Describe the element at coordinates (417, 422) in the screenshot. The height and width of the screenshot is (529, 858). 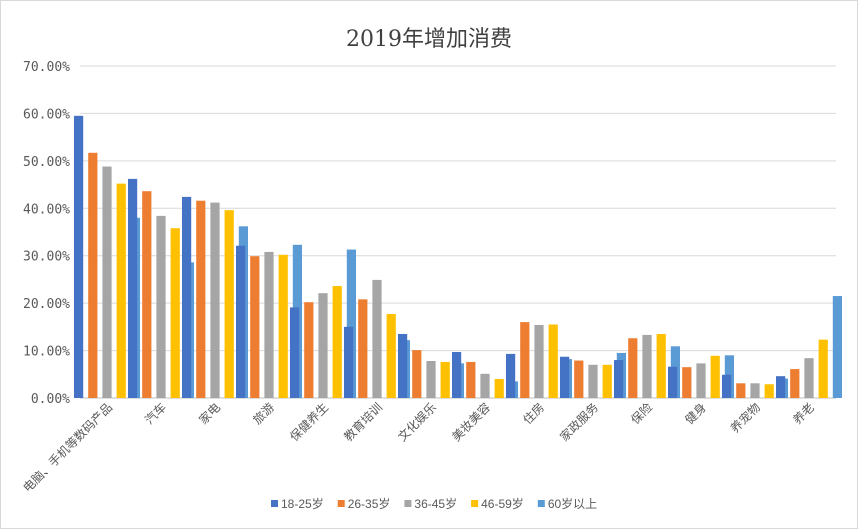
I see `x-category-label: 文化娱乐` at that location.